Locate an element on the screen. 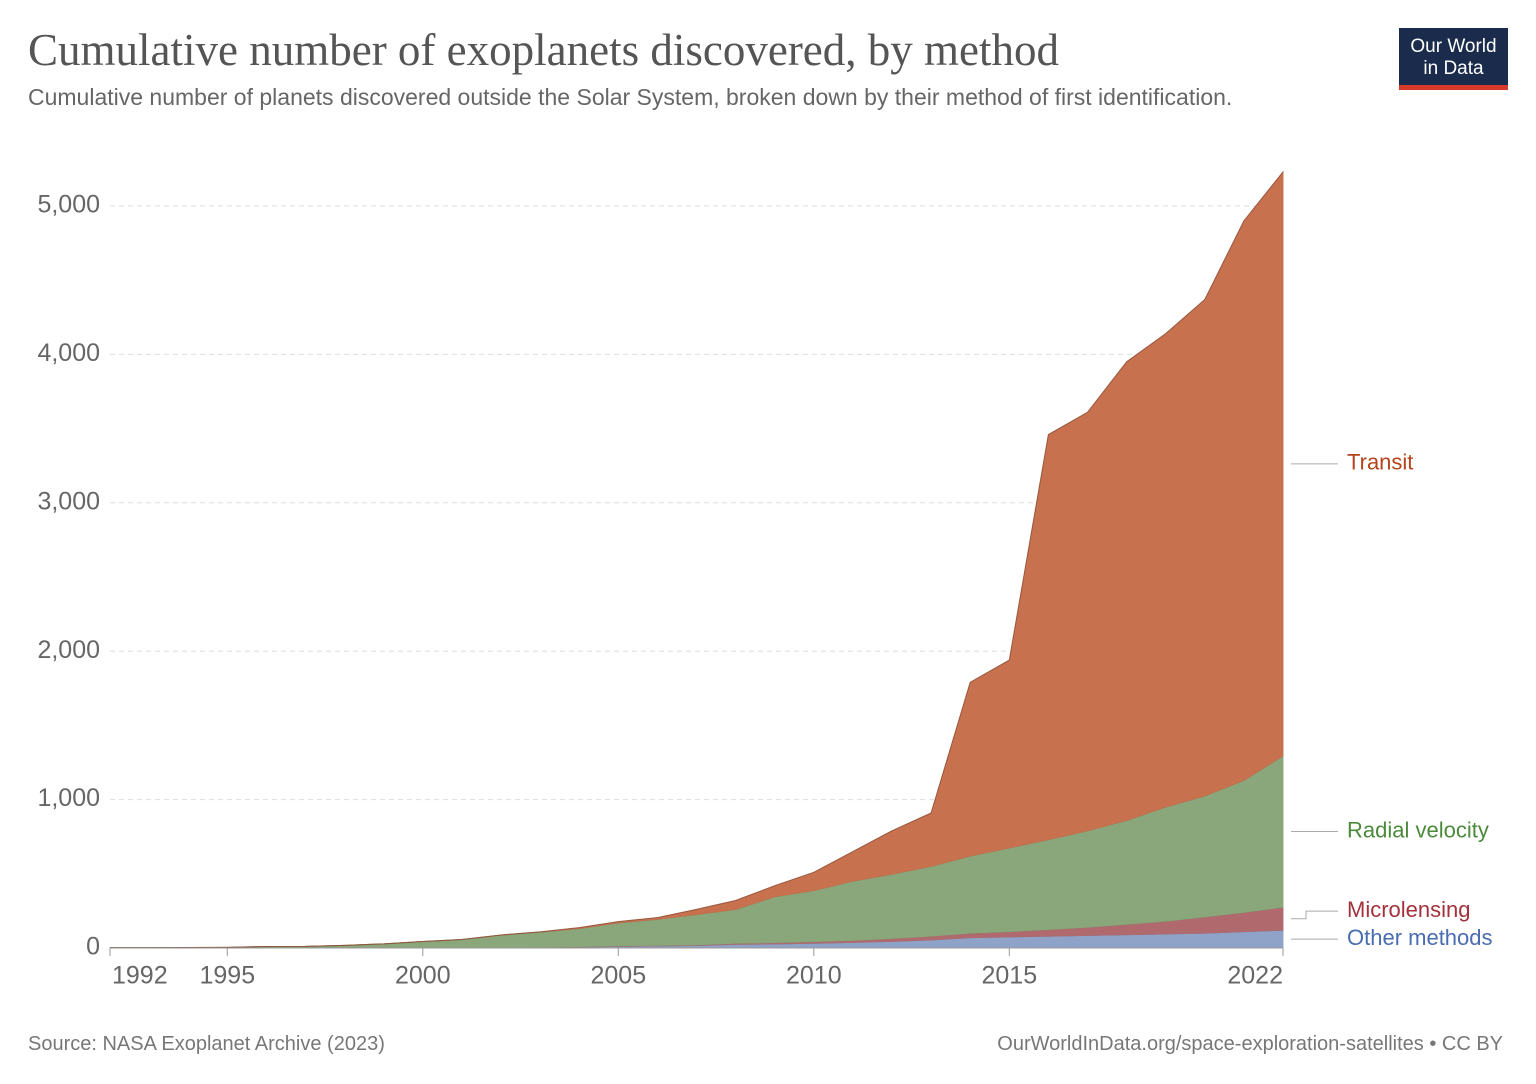  series-label: Transit is located at coordinates (1380, 462).